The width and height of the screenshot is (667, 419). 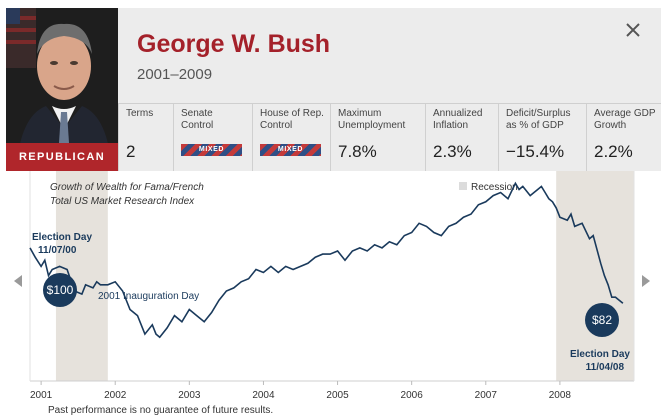 What do you see at coordinates (131, 151) in the screenshot?
I see `stat-value: 2` at bounding box center [131, 151].